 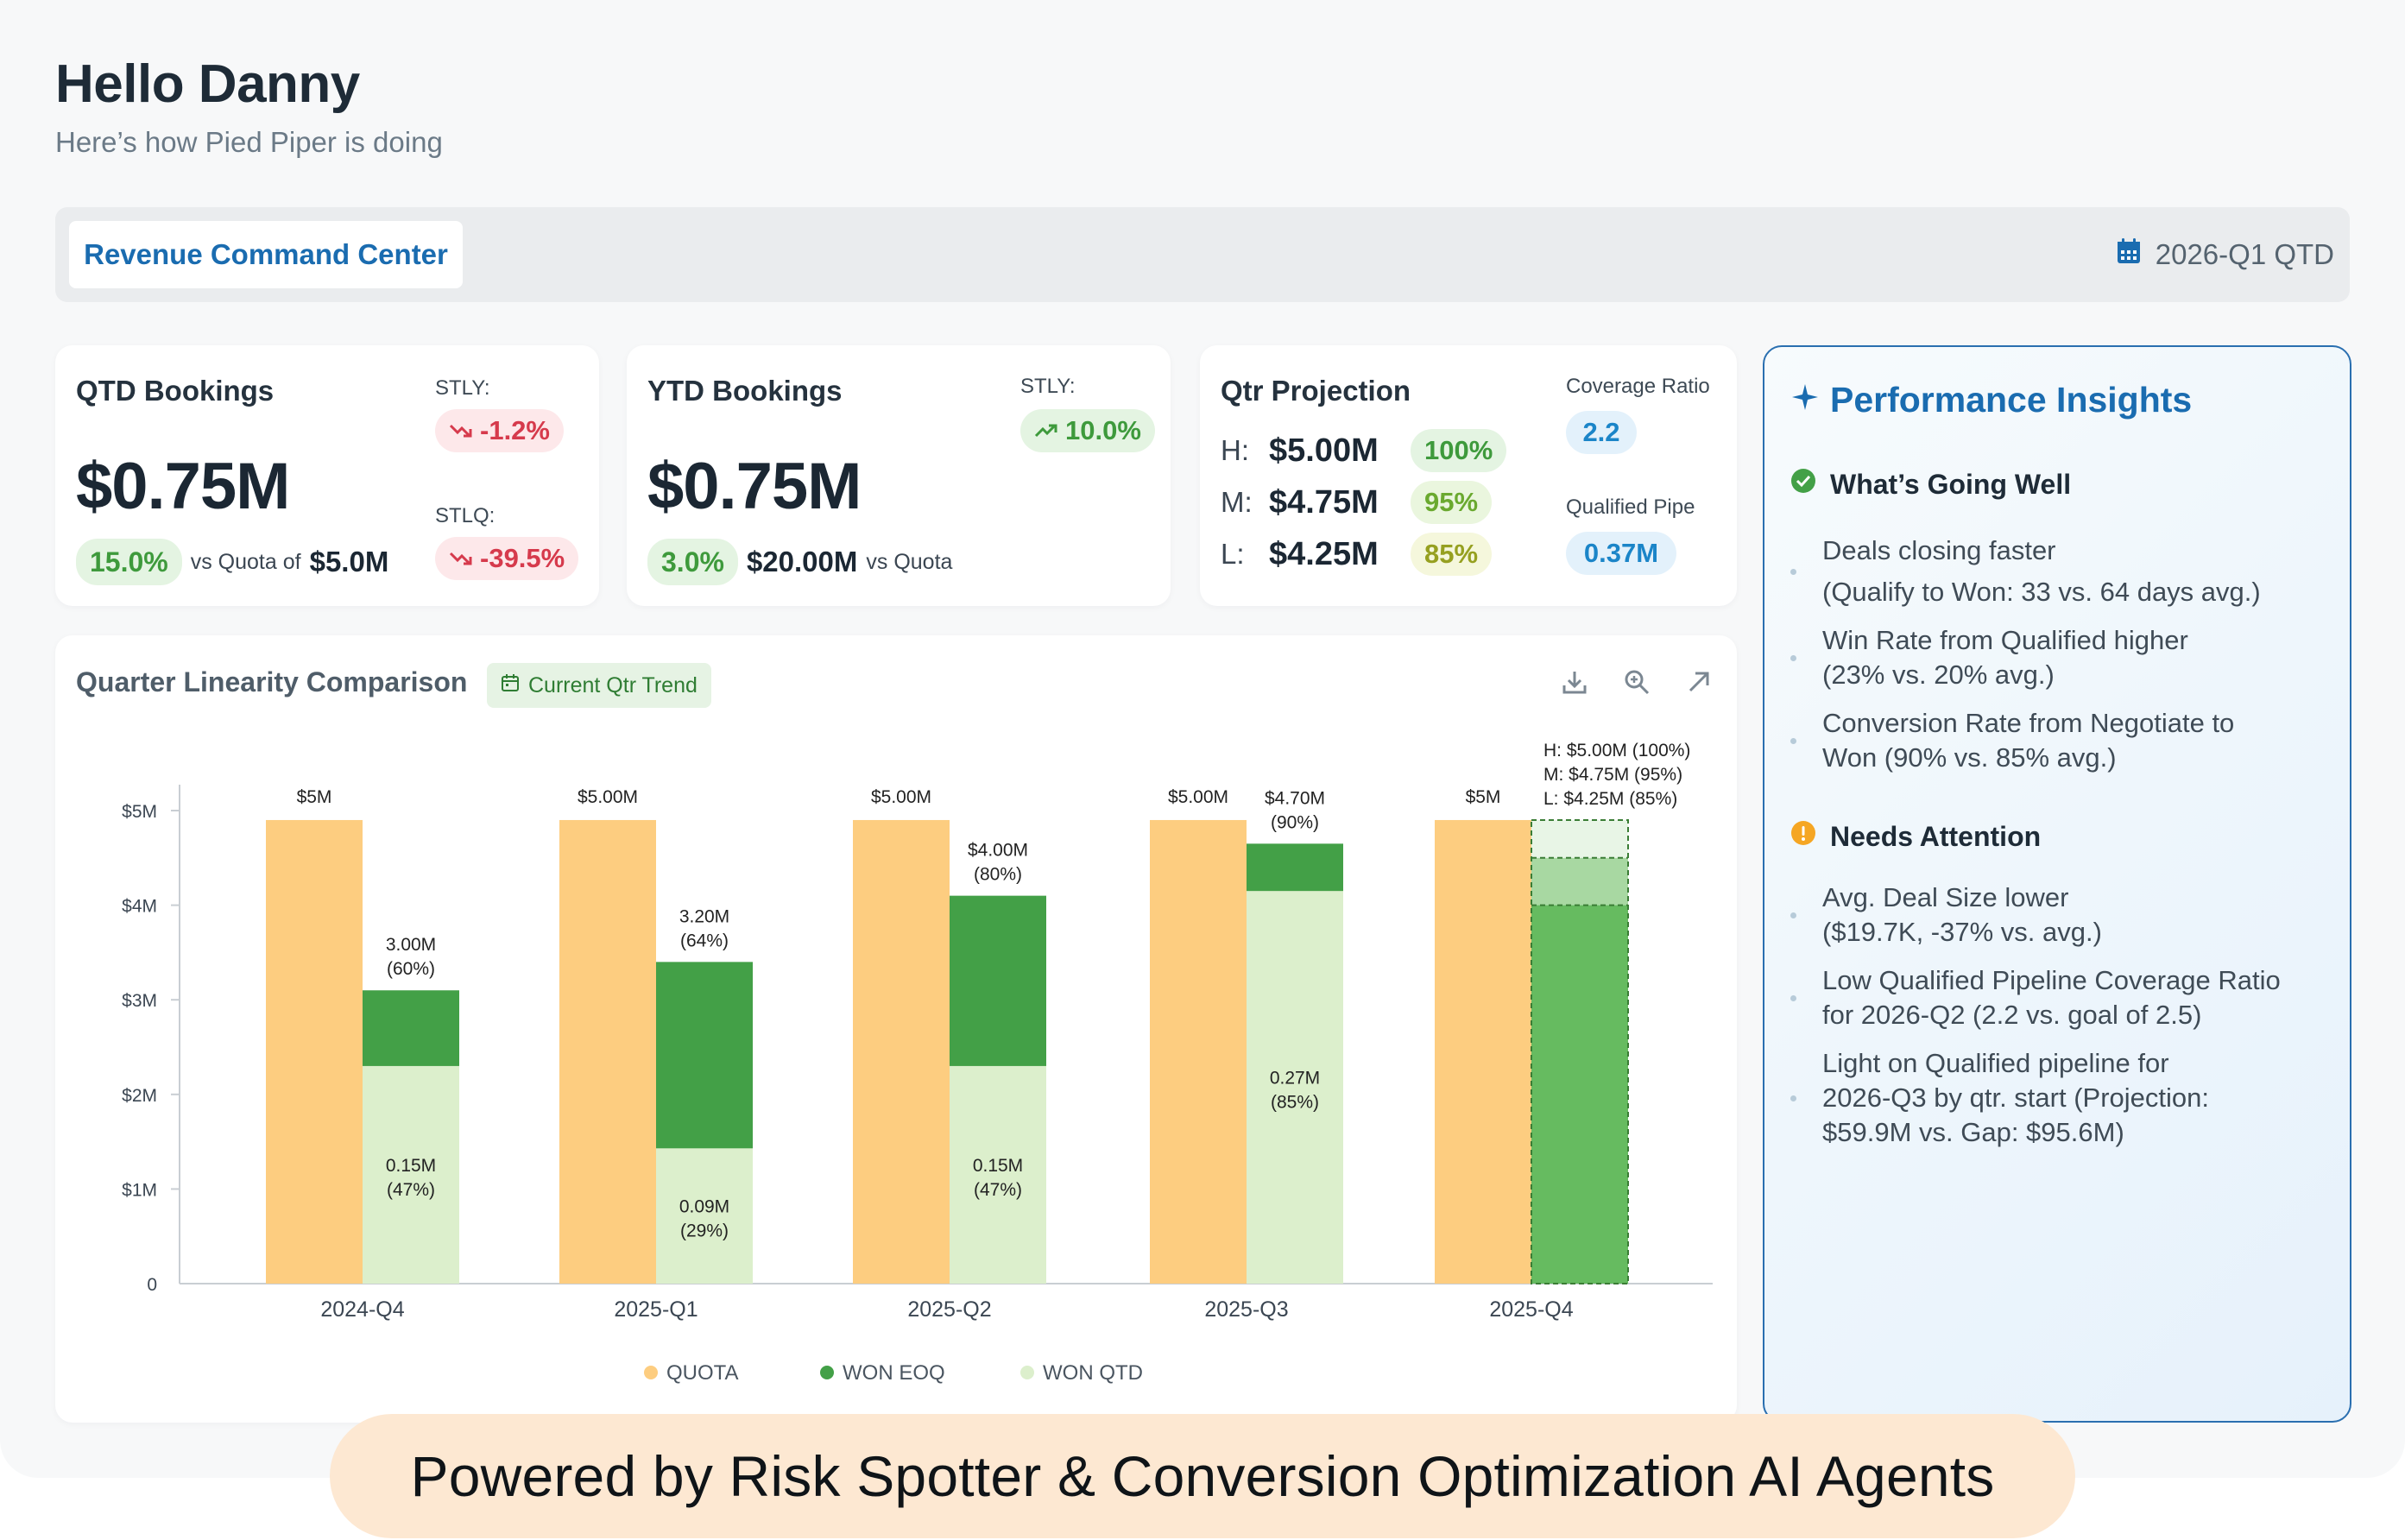 What do you see at coordinates (1601, 432) in the screenshot?
I see `coverage-ratio-value: 2.2` at bounding box center [1601, 432].